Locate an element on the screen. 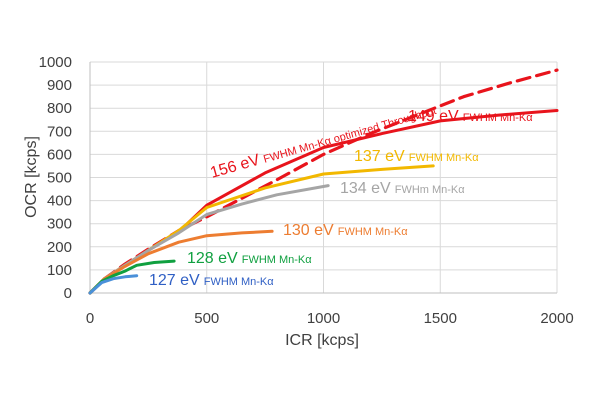 This screenshot has height=401, width=600. y-tick-label: 600 is located at coordinates (59, 154).